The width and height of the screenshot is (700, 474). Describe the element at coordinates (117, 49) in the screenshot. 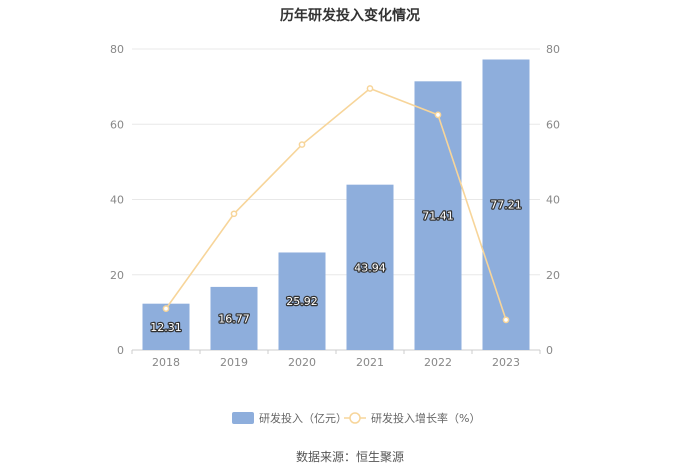

I see `left-tick-label: 80` at that location.